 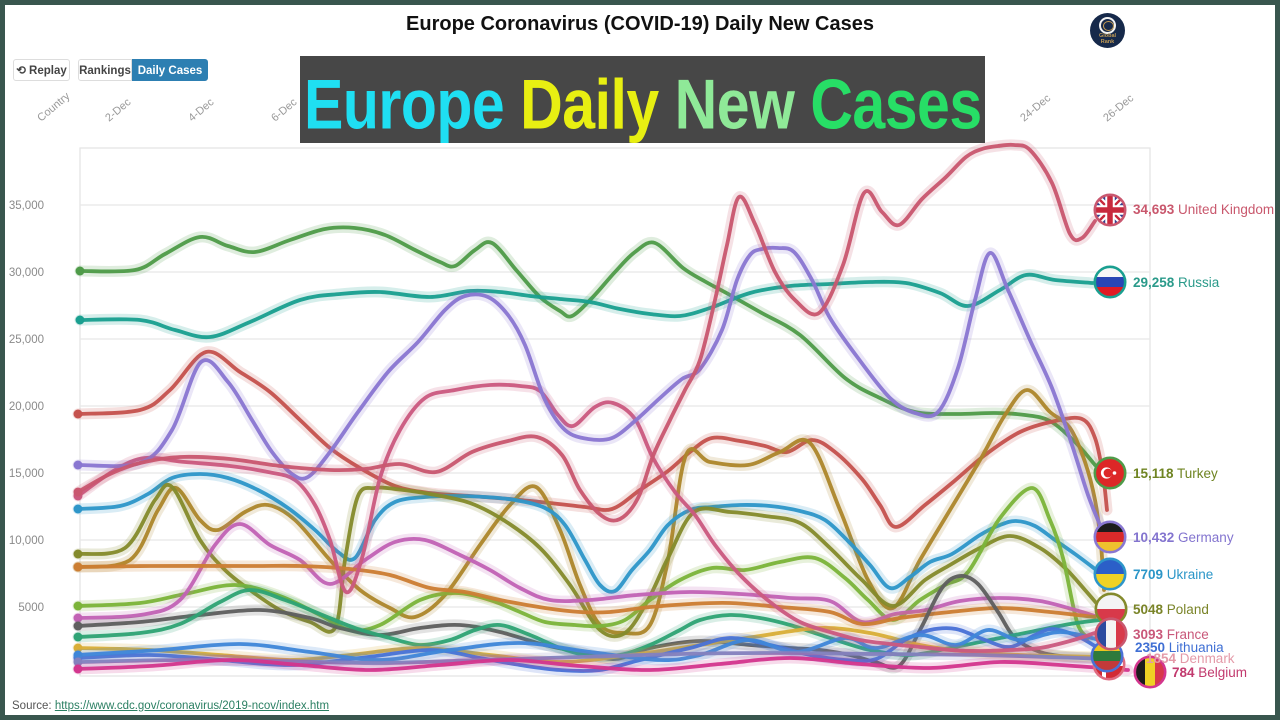 I want to click on svg-text: 1854 Denmark, so click(x=1190, y=658).